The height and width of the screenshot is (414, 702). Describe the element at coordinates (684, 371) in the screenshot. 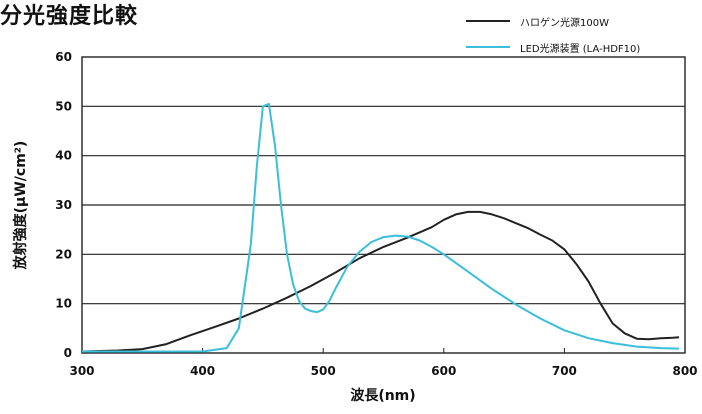

I see `x-tick-label: 800` at that location.